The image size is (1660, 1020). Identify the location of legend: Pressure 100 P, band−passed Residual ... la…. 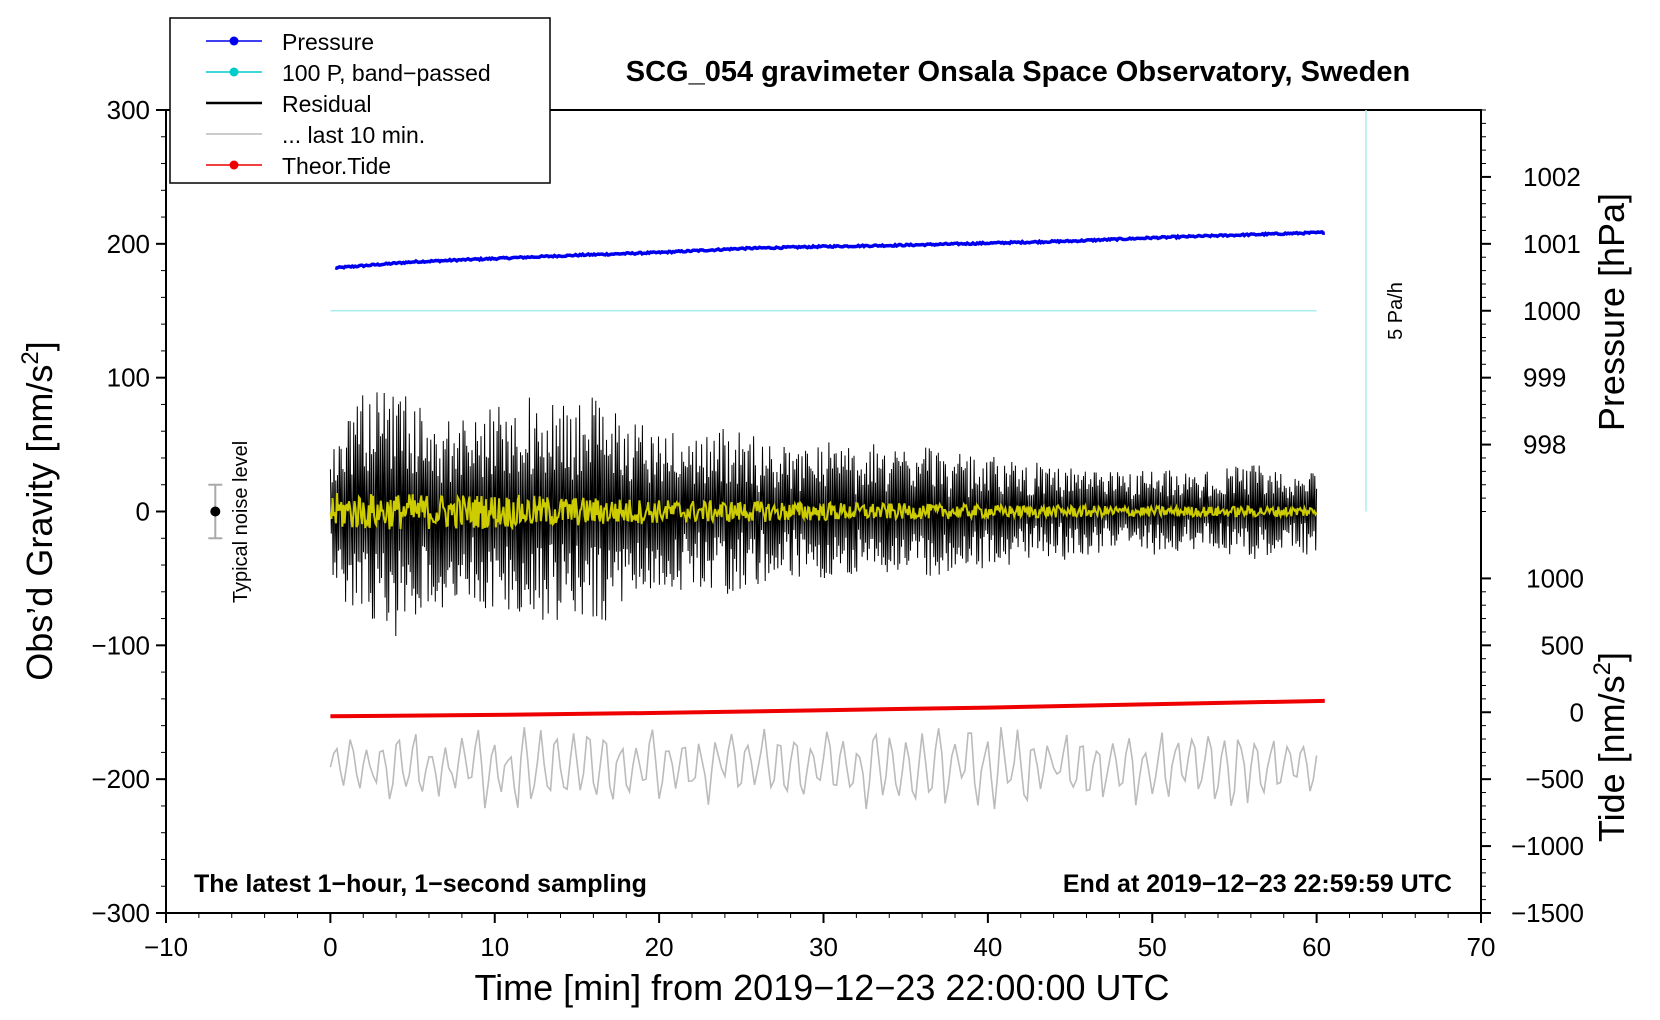
(360, 100).